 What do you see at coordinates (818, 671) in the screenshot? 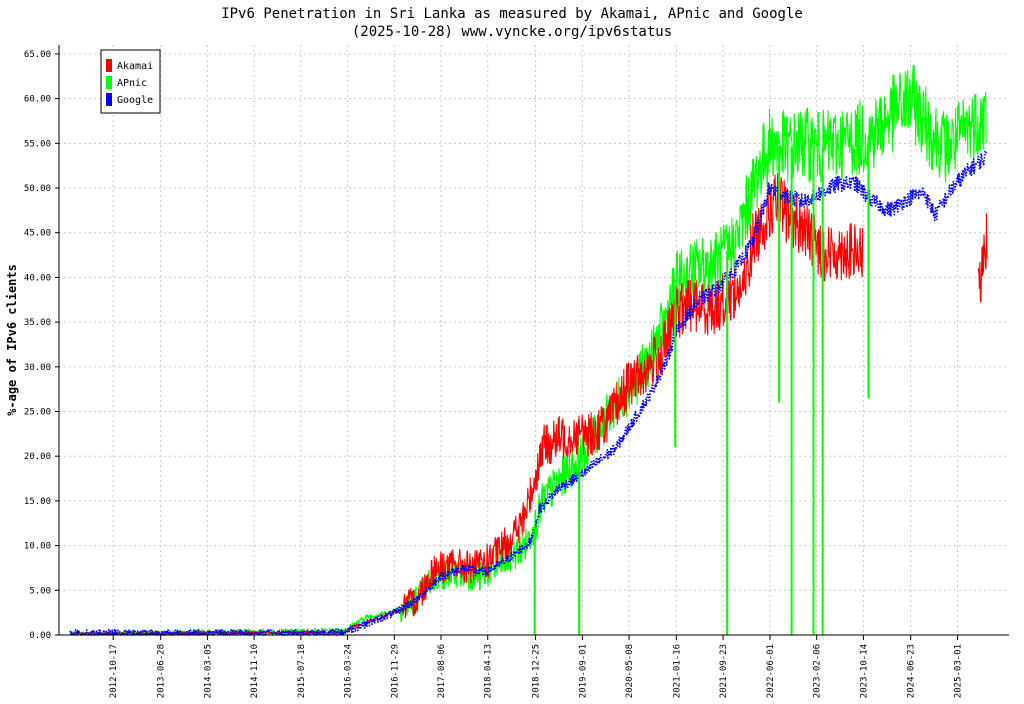
I see `x-tick-label: 2023-02-06` at bounding box center [818, 671].